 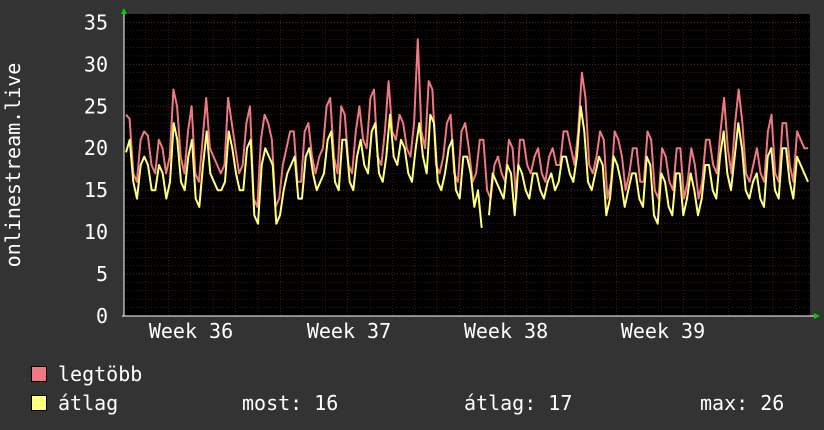 I want to click on y-tick-label: 0, so click(x=102, y=316).